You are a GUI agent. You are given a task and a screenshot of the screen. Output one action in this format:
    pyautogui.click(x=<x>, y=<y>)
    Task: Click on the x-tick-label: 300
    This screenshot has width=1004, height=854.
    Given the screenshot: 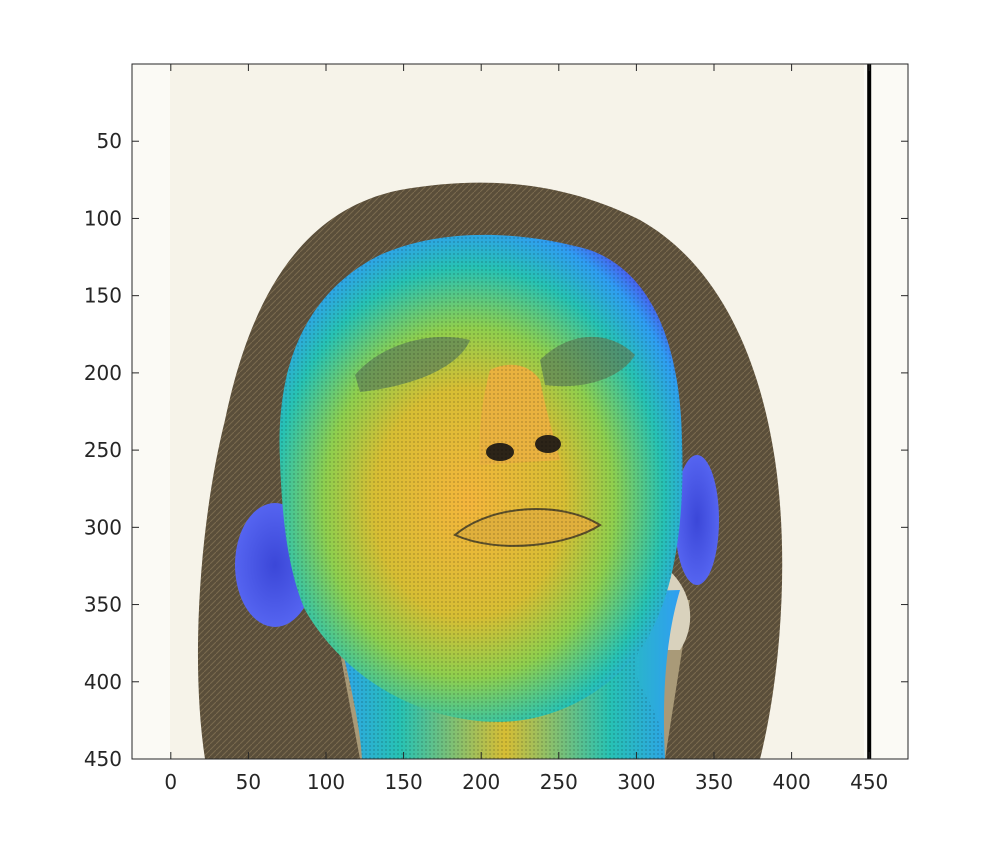 What is the action you would take?
    pyautogui.click(x=636, y=782)
    